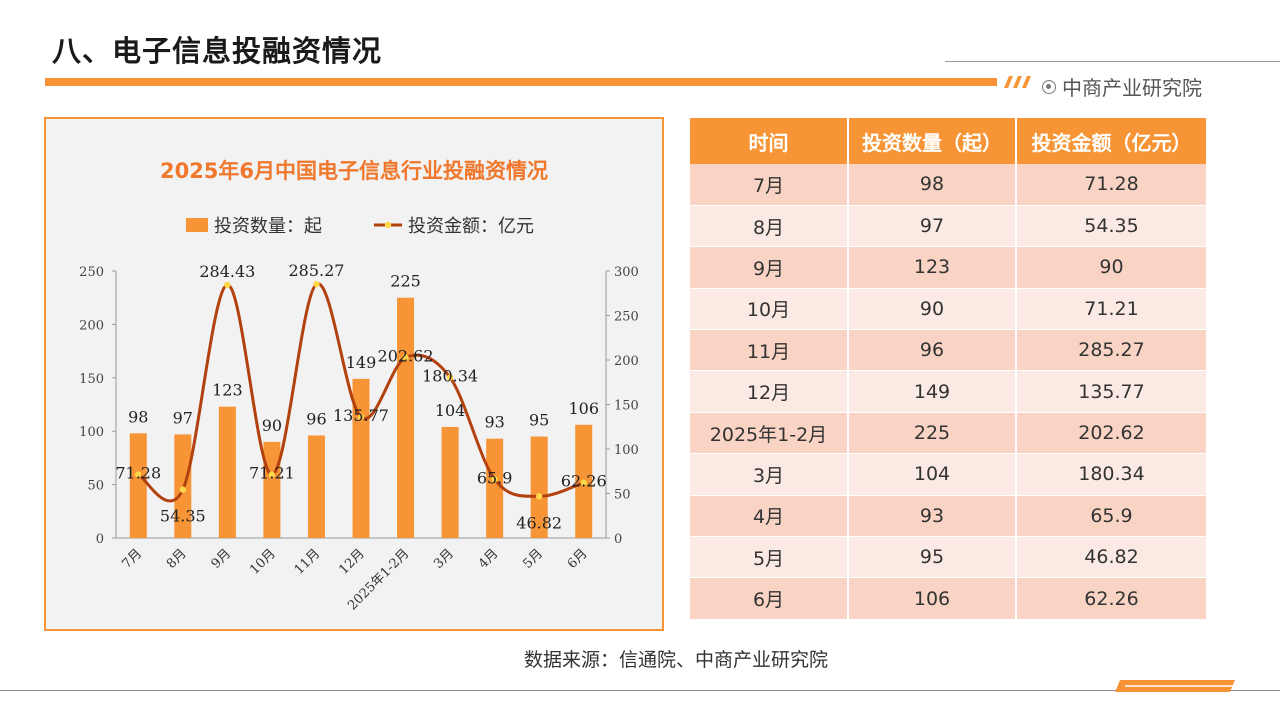 The height and width of the screenshot is (720, 1280). What do you see at coordinates (583, 408) in the screenshot?
I see `bar-value-label: 106` at bounding box center [583, 408].